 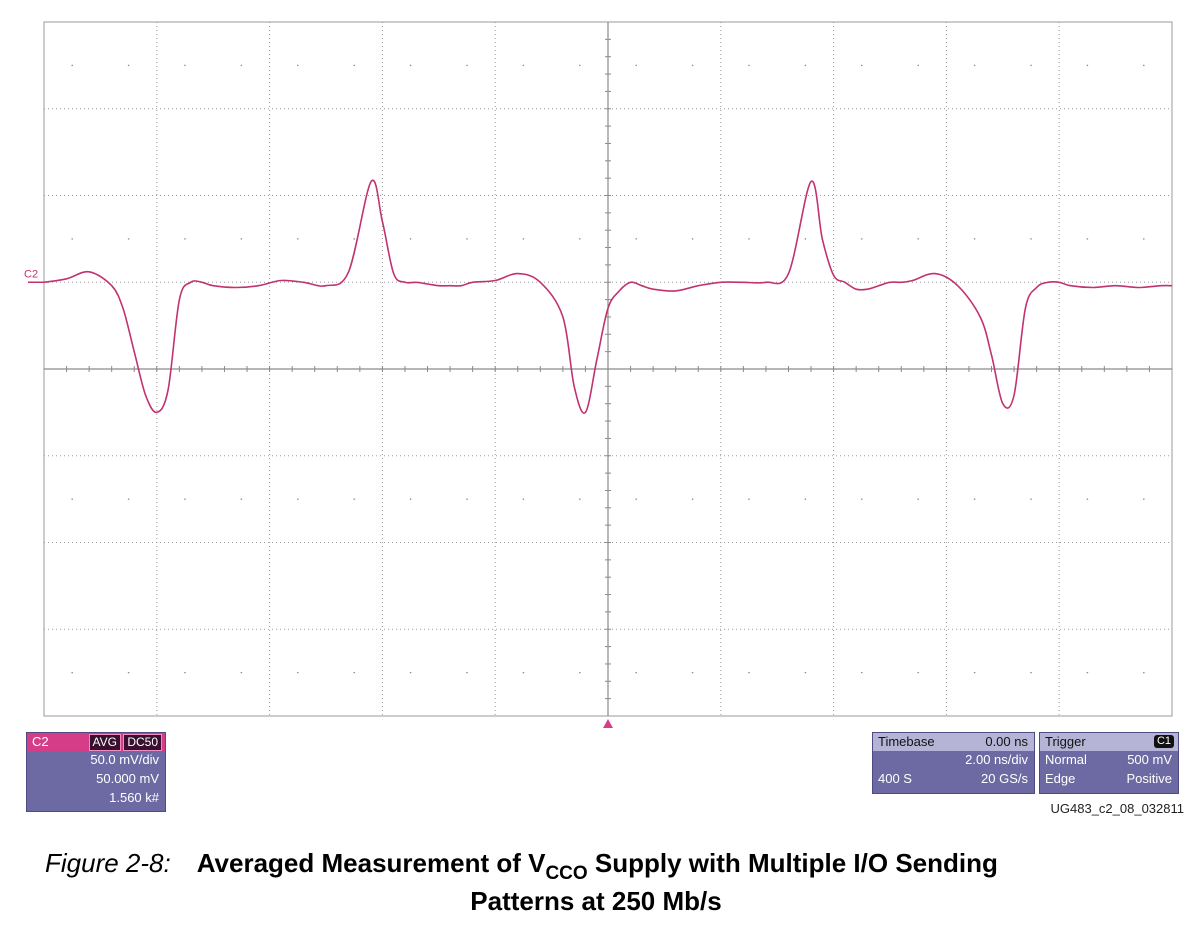 What do you see at coordinates (40, 741) in the screenshot?
I see `channel-name: C2` at bounding box center [40, 741].